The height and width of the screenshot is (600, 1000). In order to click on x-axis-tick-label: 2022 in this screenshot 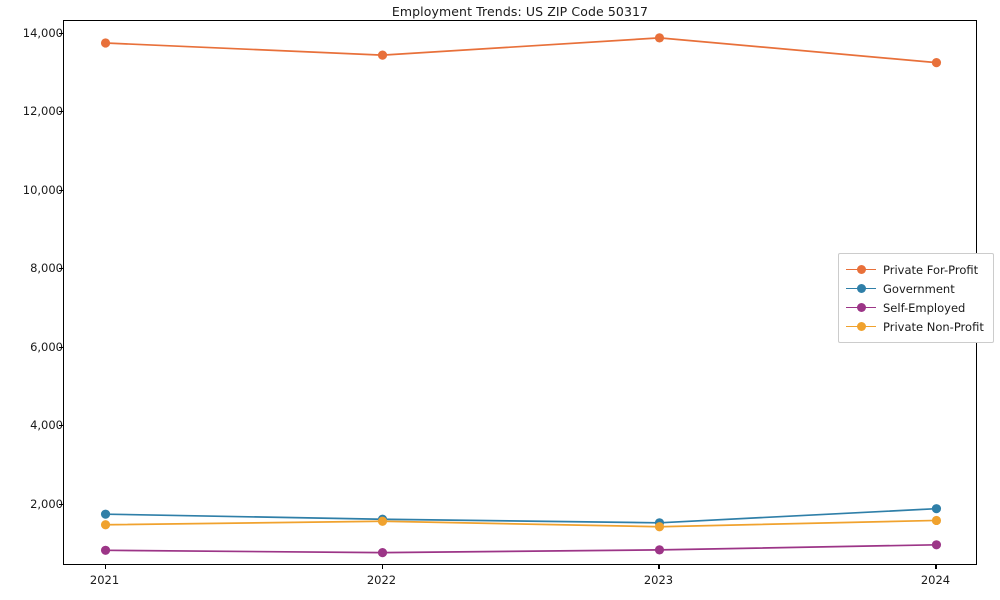, I will do `click(381, 580)`.